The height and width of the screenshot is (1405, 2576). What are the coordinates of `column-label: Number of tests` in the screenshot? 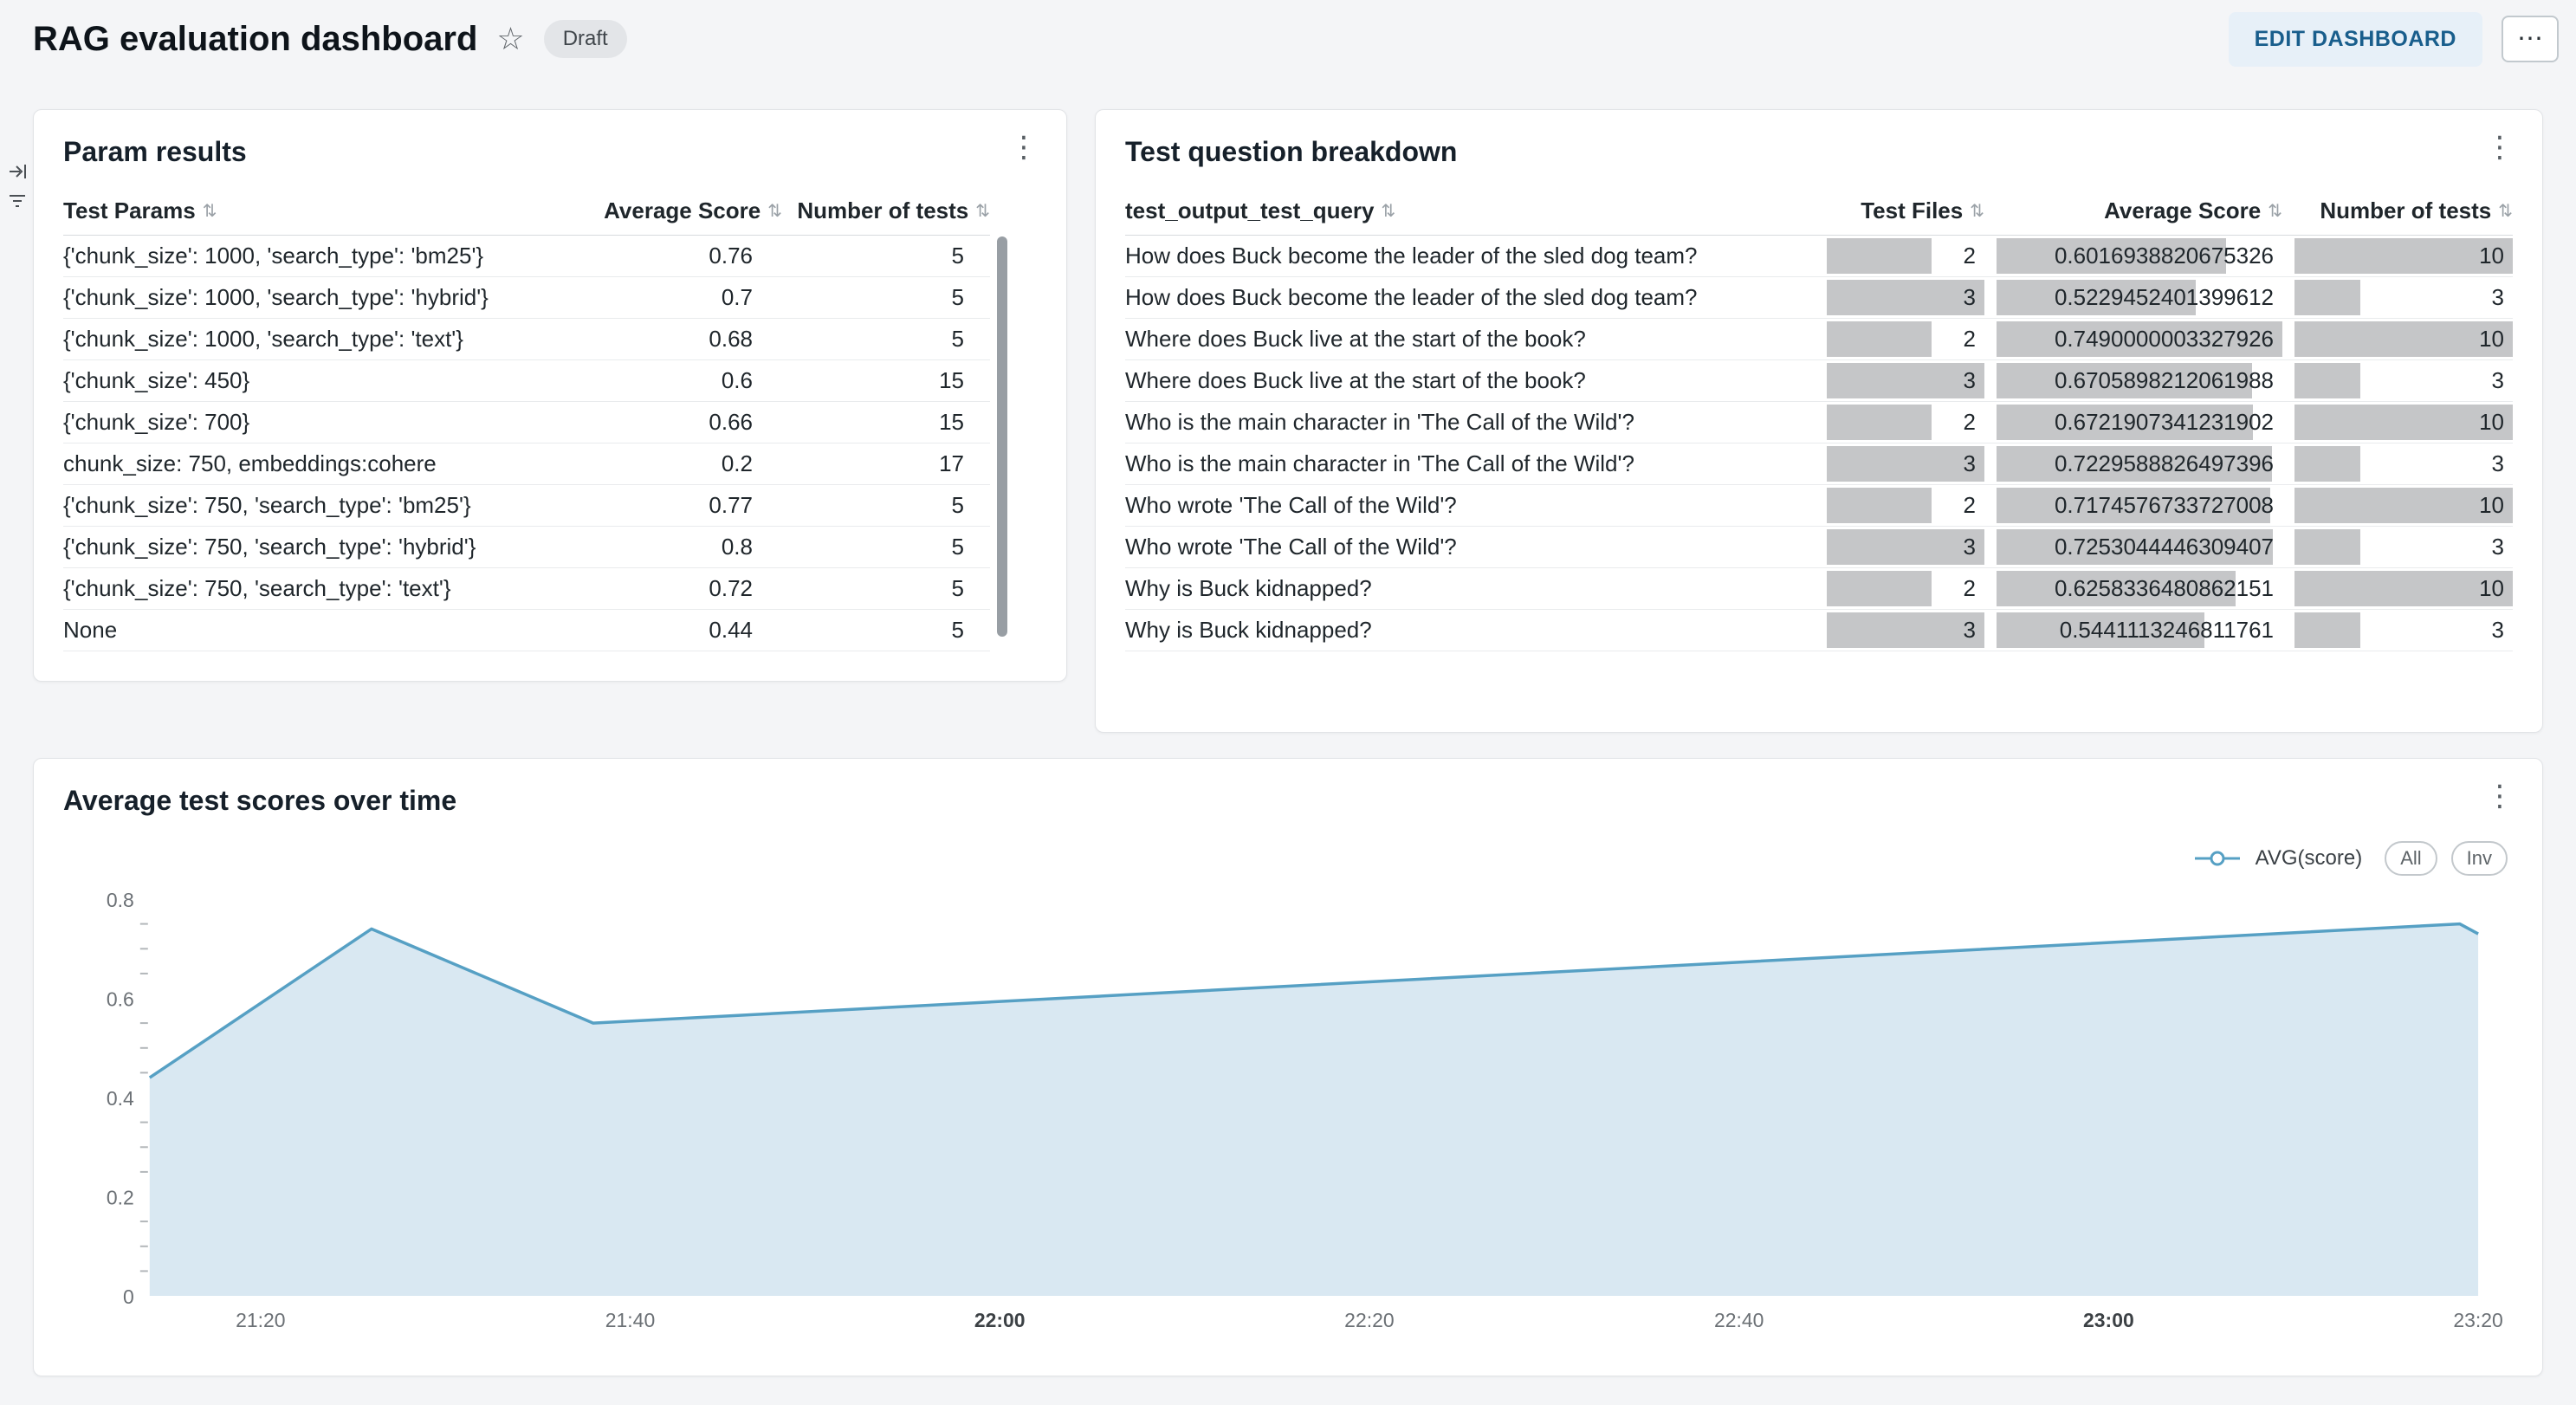 It's located at (2406, 210).